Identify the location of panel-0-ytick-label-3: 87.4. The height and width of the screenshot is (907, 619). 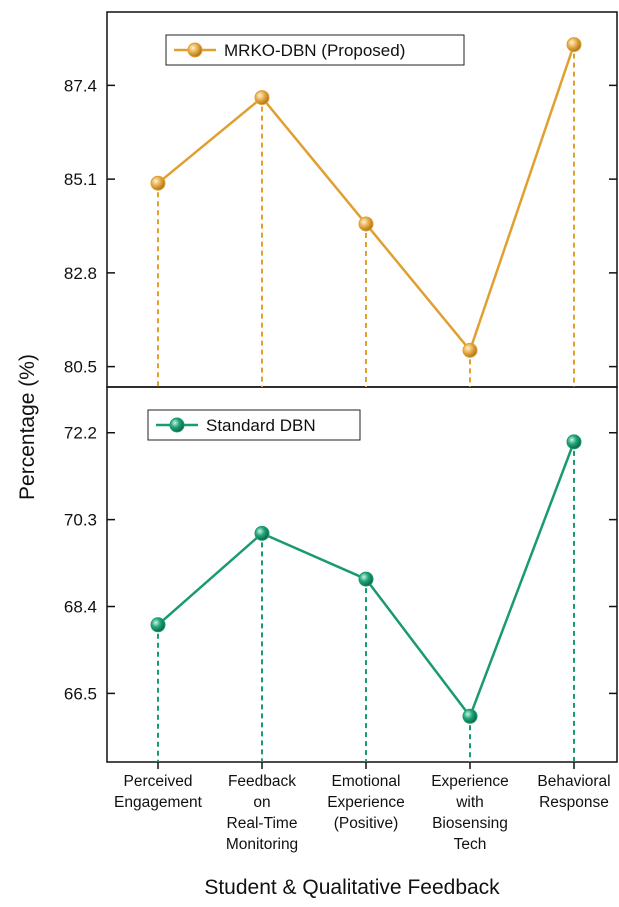
(80, 85).